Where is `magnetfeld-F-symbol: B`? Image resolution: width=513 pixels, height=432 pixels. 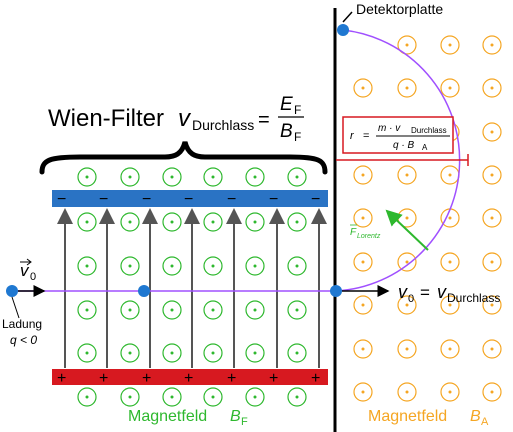 magnetfeld-F-symbol: B is located at coordinates (235, 416).